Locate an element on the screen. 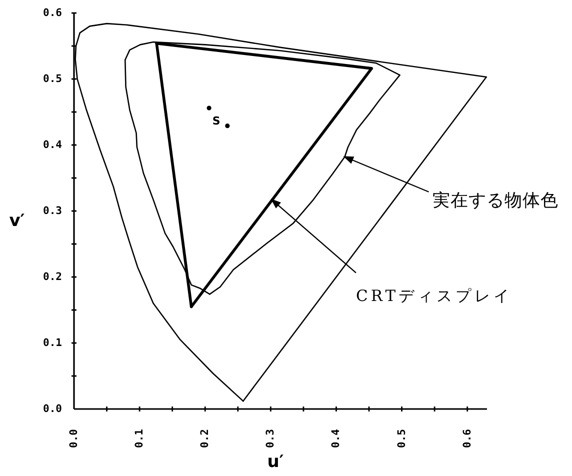  x-tick-label: 0.4 is located at coordinates (336, 438).